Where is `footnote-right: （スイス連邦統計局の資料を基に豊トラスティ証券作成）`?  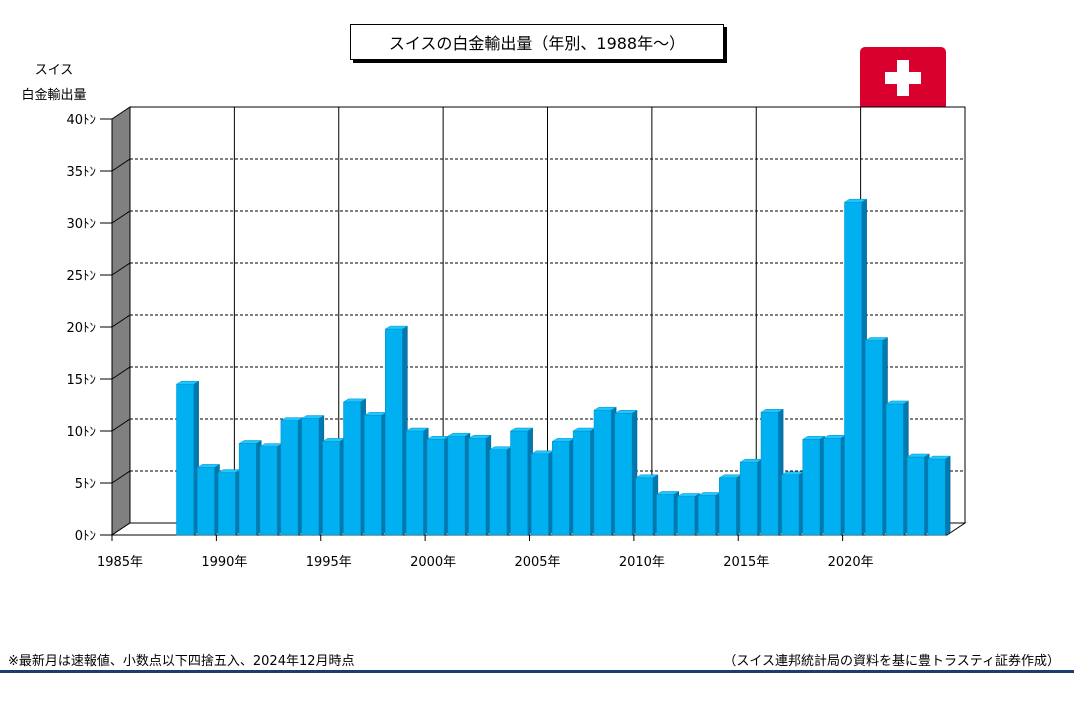 footnote-right: （スイス連邦統計局の資料を基に豊トラスティ証券作成） is located at coordinates (891, 661).